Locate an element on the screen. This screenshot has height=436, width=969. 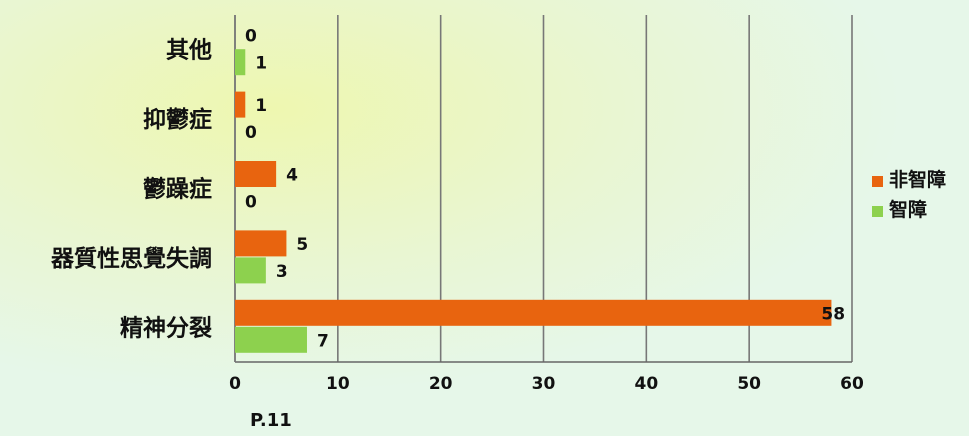
data-label-1-3: 3 is located at coordinates (282, 272).